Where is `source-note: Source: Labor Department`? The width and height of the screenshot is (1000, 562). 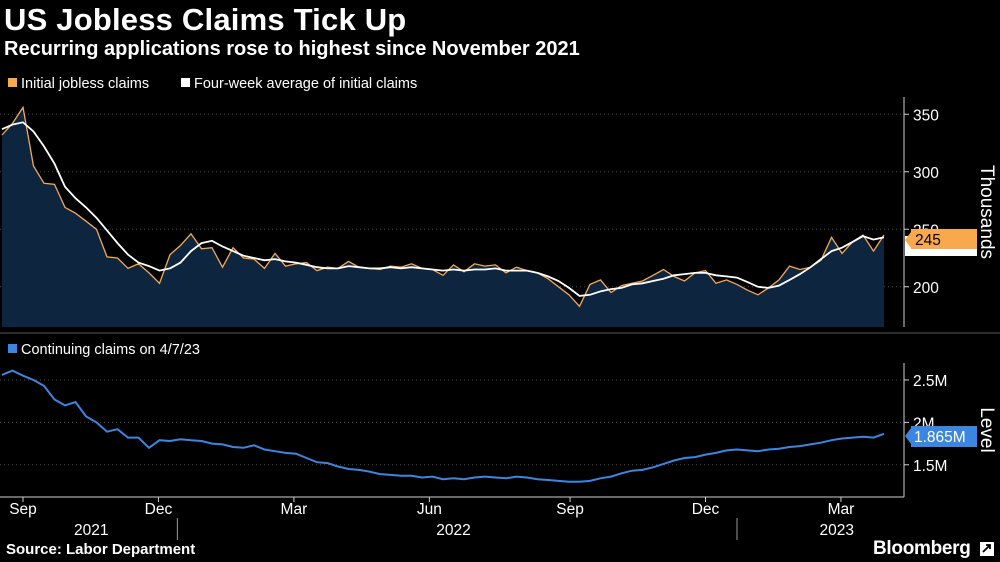 source-note: Source: Labor Department is located at coordinates (101, 549).